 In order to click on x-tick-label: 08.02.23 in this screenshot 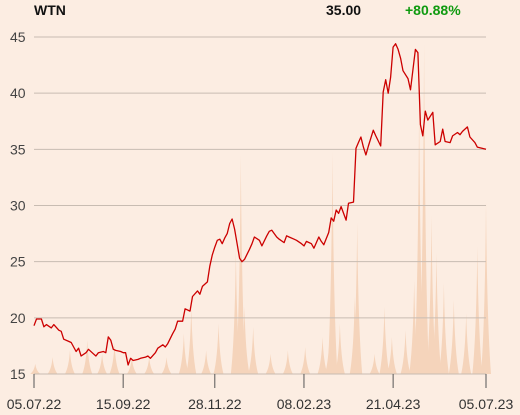, I will do `click(304, 404)`.